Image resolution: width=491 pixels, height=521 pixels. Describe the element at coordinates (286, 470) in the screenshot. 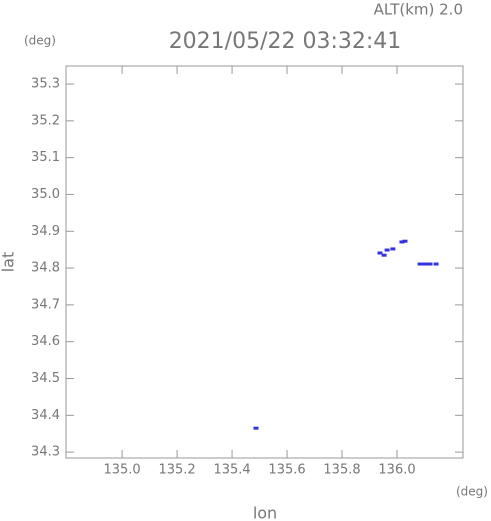

I see `x-tick-label: 135.6` at that location.